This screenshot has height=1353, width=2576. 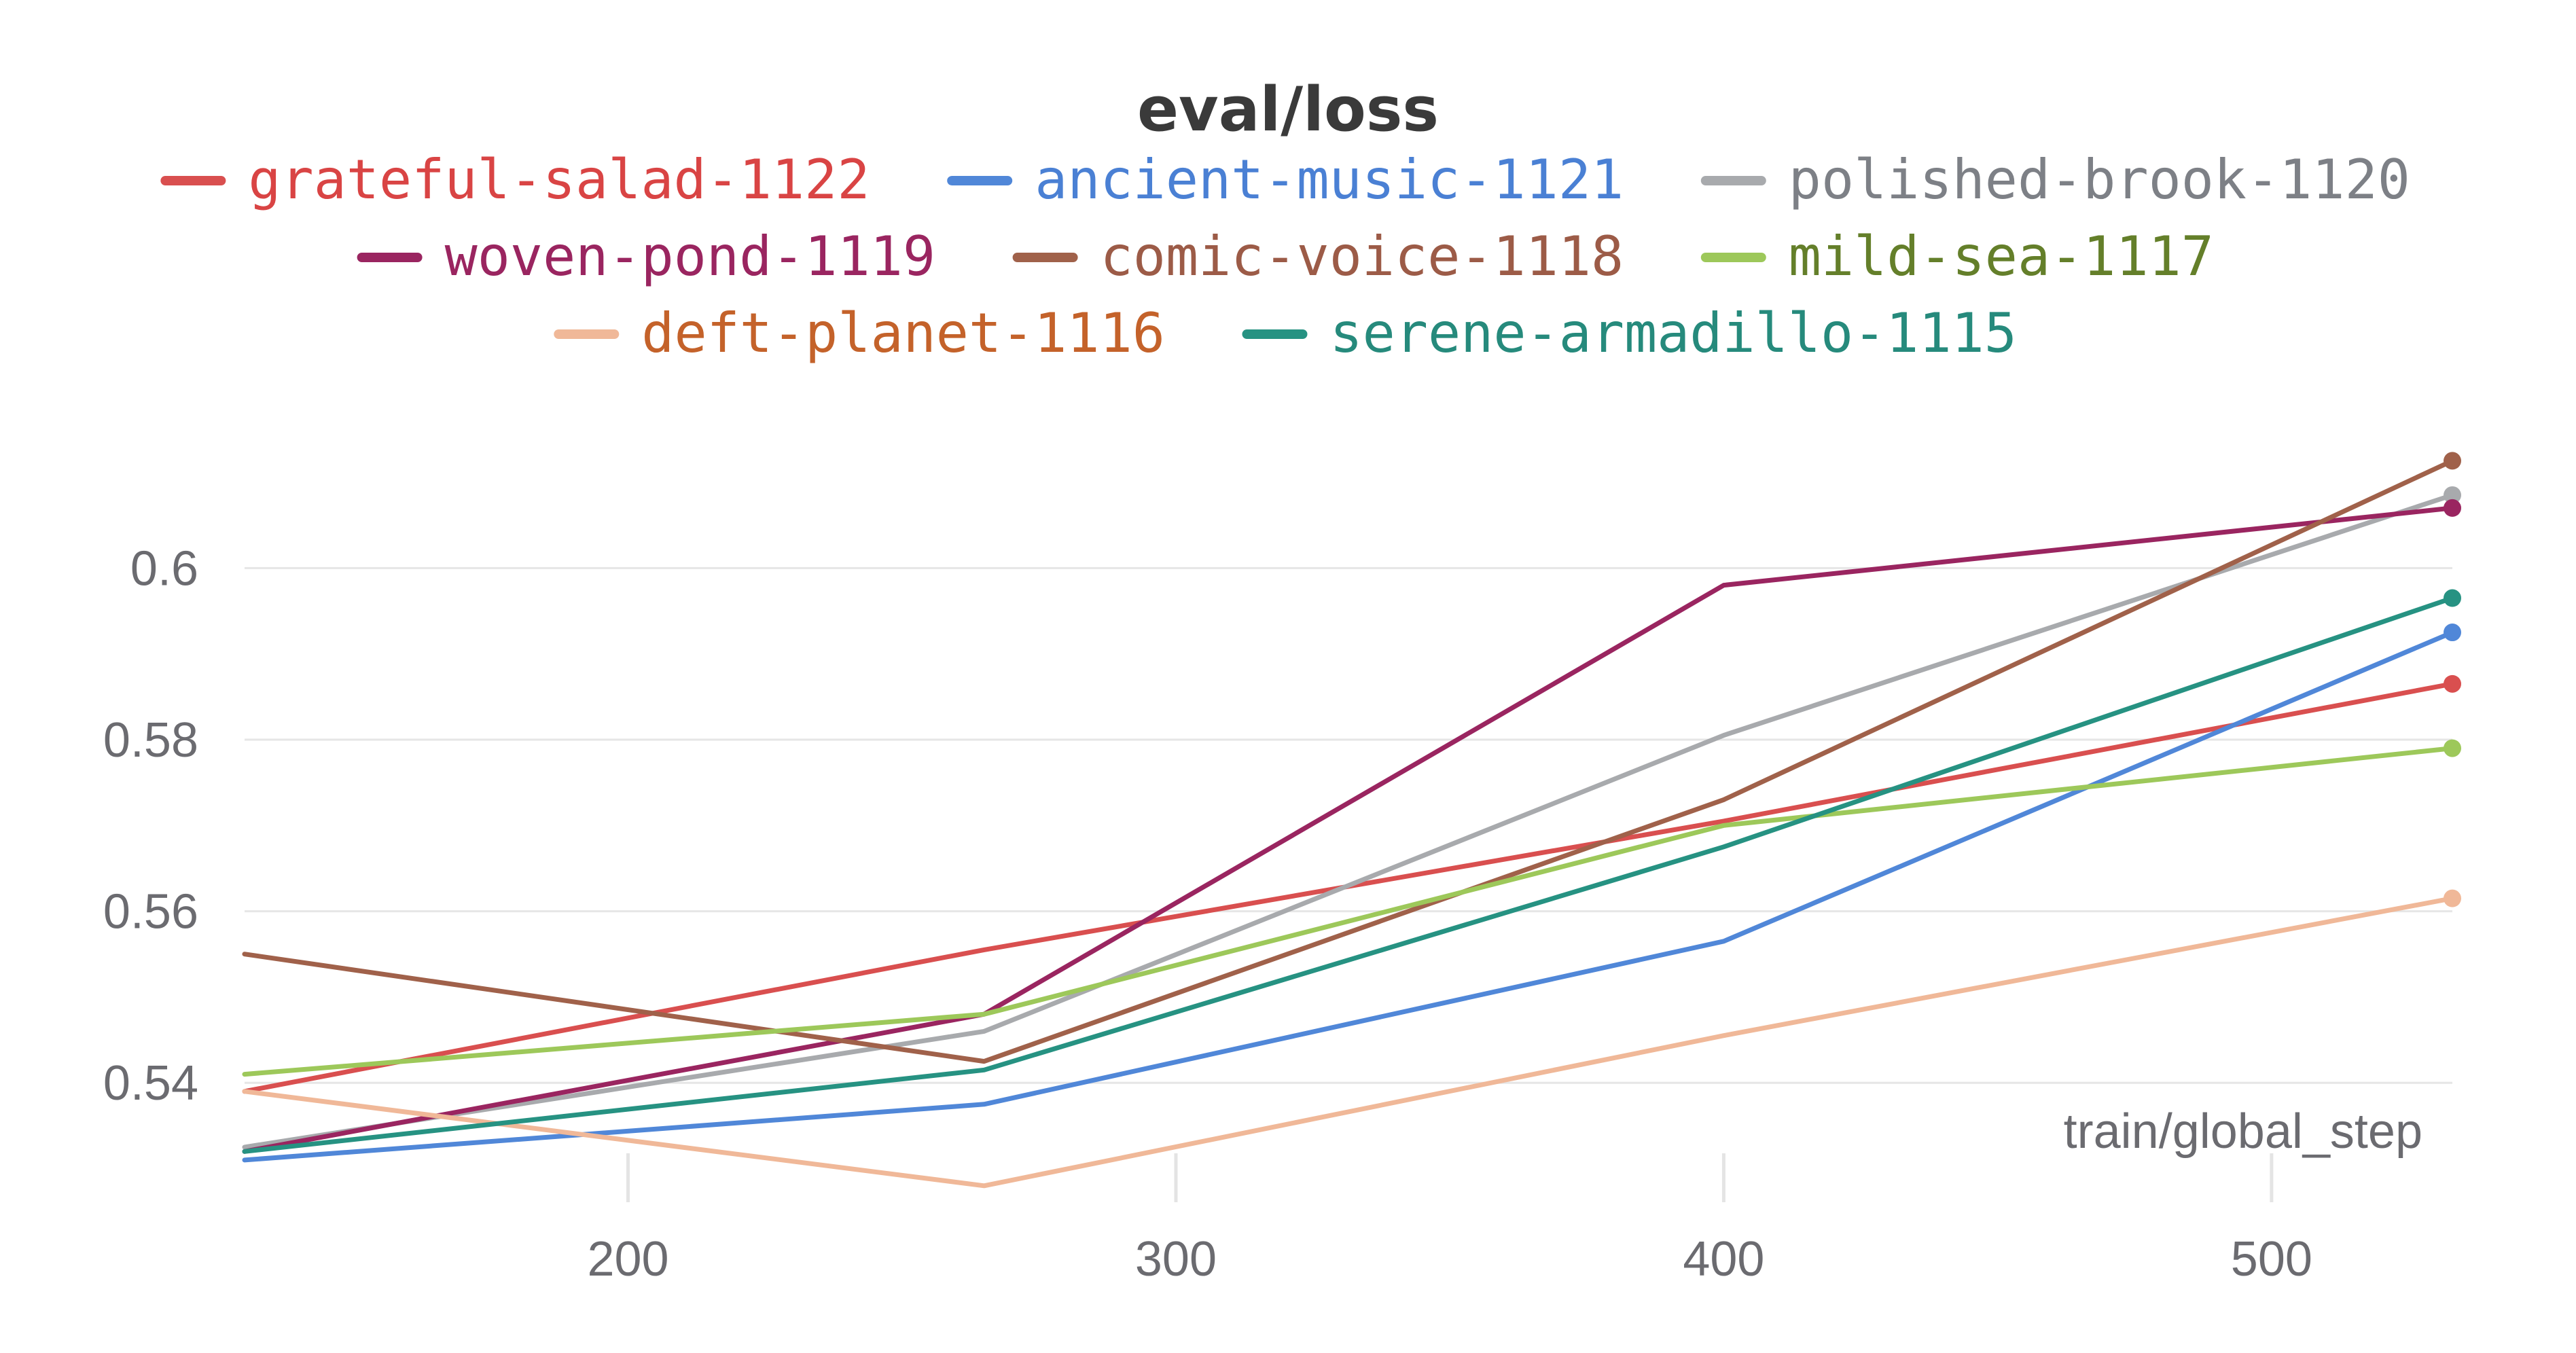 What do you see at coordinates (2002, 256) in the screenshot?
I see `legend-label-mild-sea-1117: mild-sea-1117` at bounding box center [2002, 256].